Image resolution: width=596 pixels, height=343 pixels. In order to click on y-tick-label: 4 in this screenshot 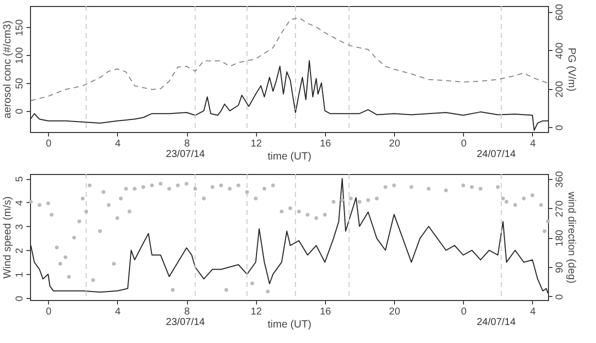, I will do `click(20, 203)`.